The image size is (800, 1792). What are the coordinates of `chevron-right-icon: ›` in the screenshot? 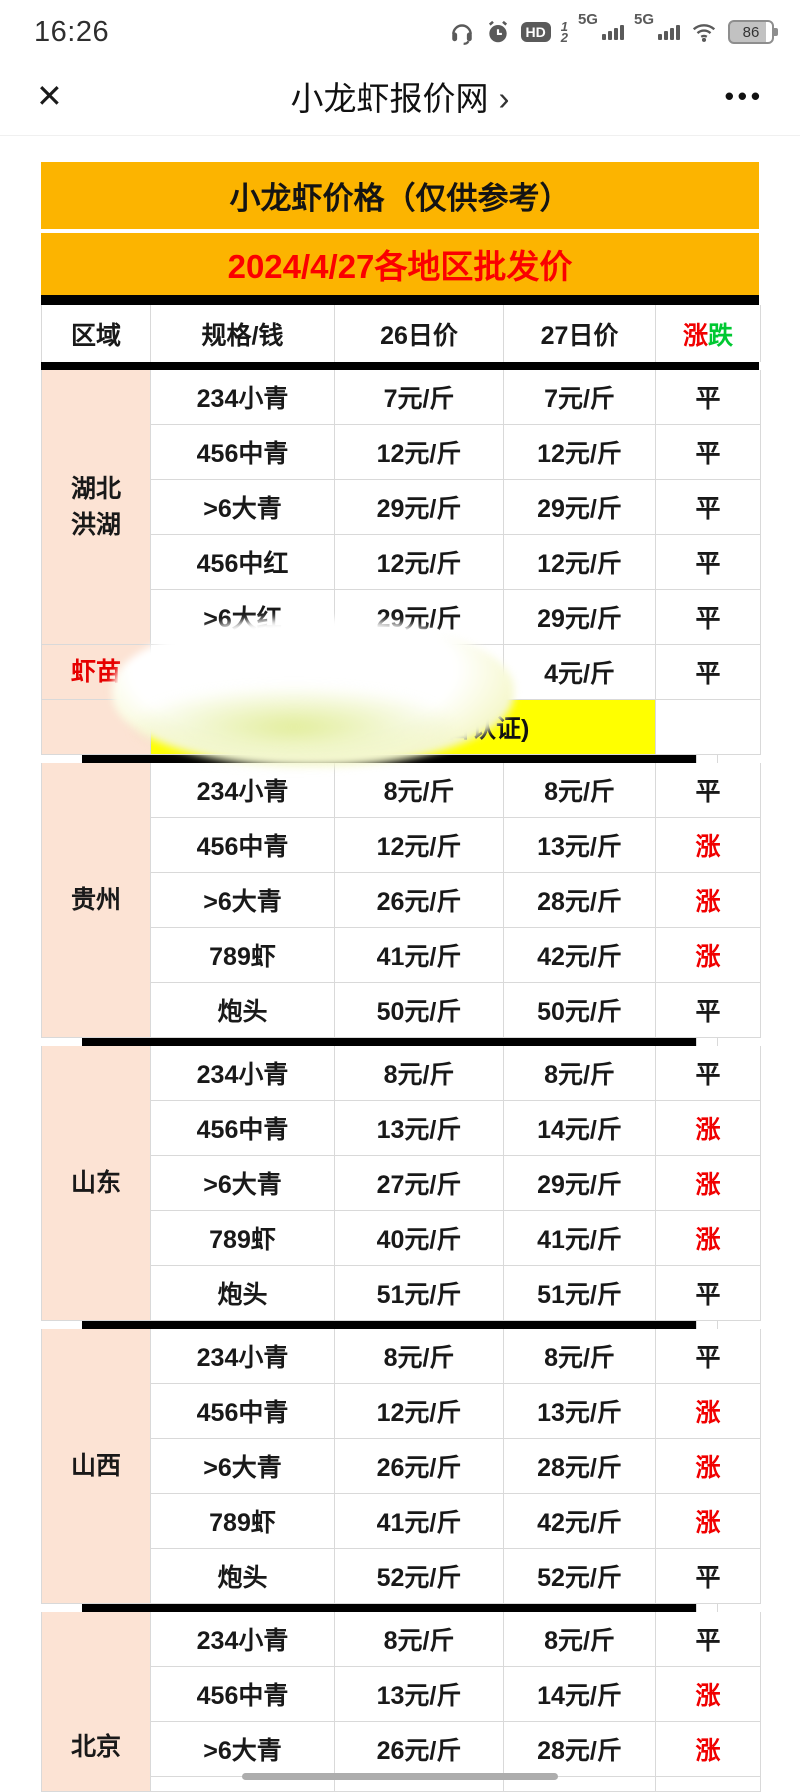 It's located at (504, 98).